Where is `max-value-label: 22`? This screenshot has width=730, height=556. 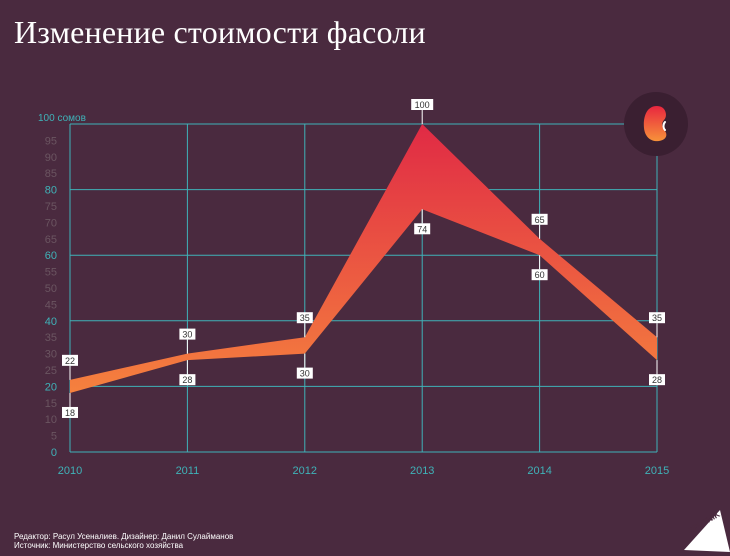 max-value-label: 22 is located at coordinates (70, 367).